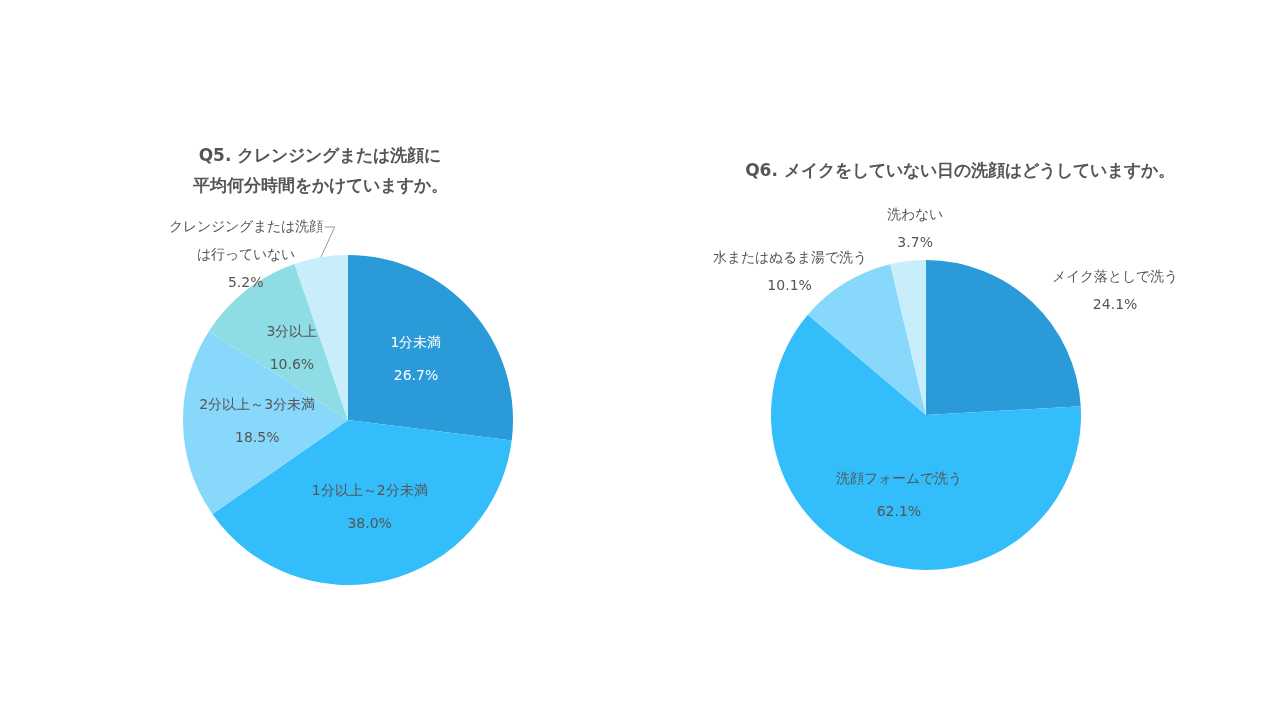  Describe the element at coordinates (416, 375) in the screenshot. I see `data-label: 26.7%` at that location.